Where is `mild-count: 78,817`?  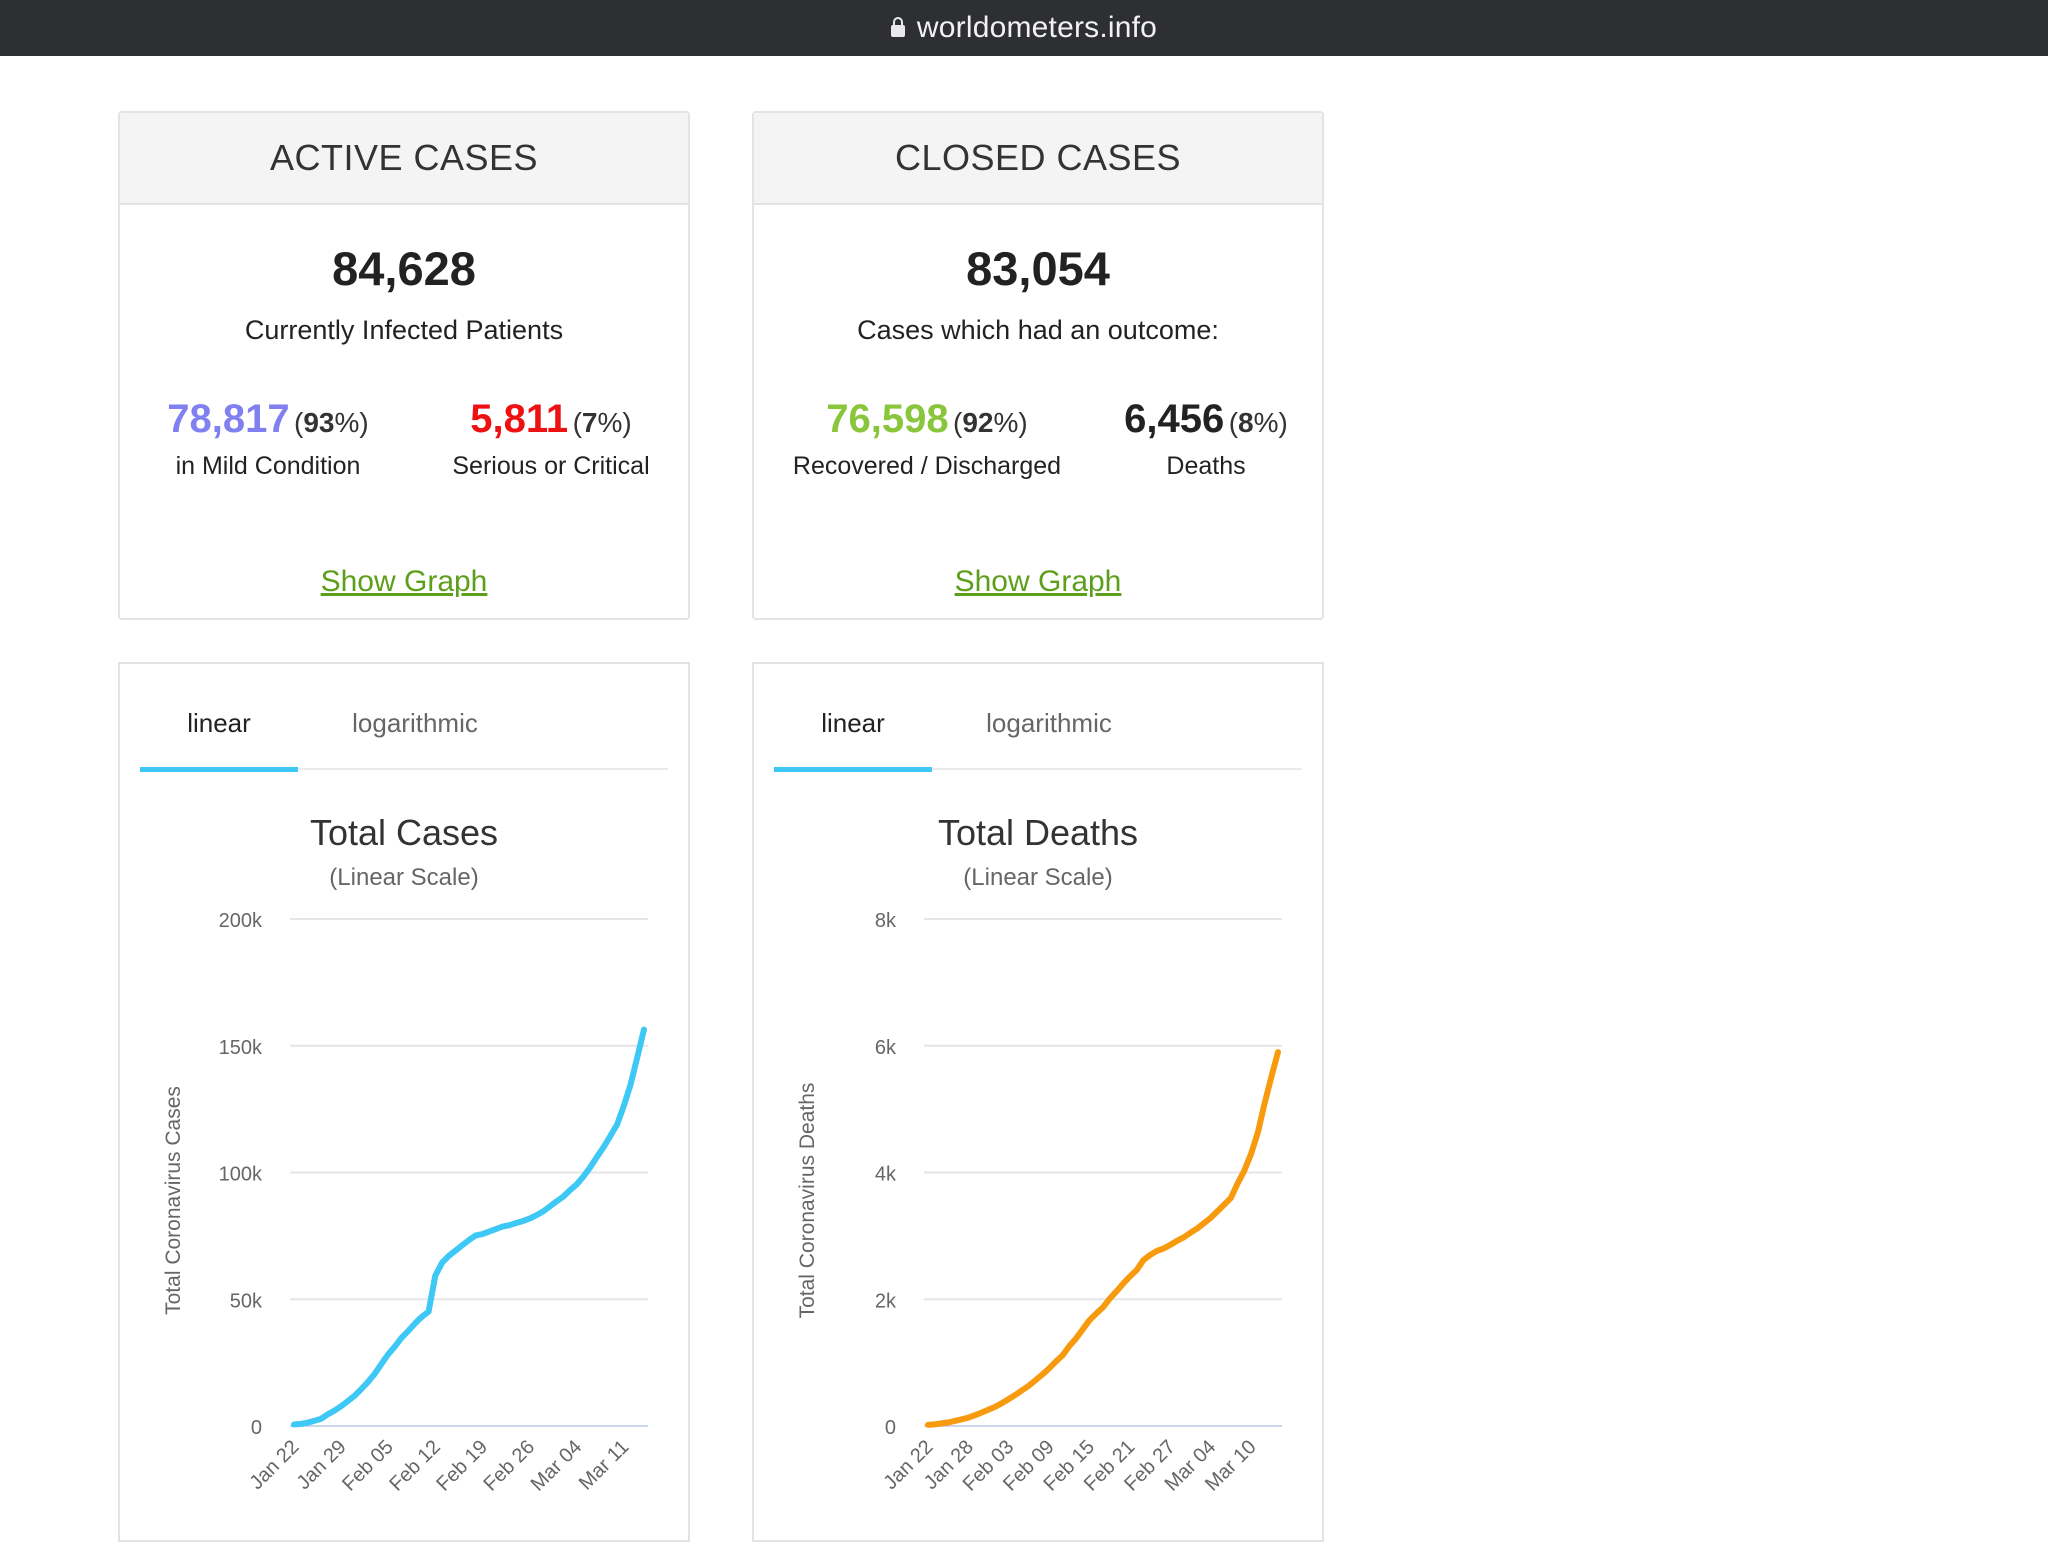 mild-count: 78,817 is located at coordinates (228, 419).